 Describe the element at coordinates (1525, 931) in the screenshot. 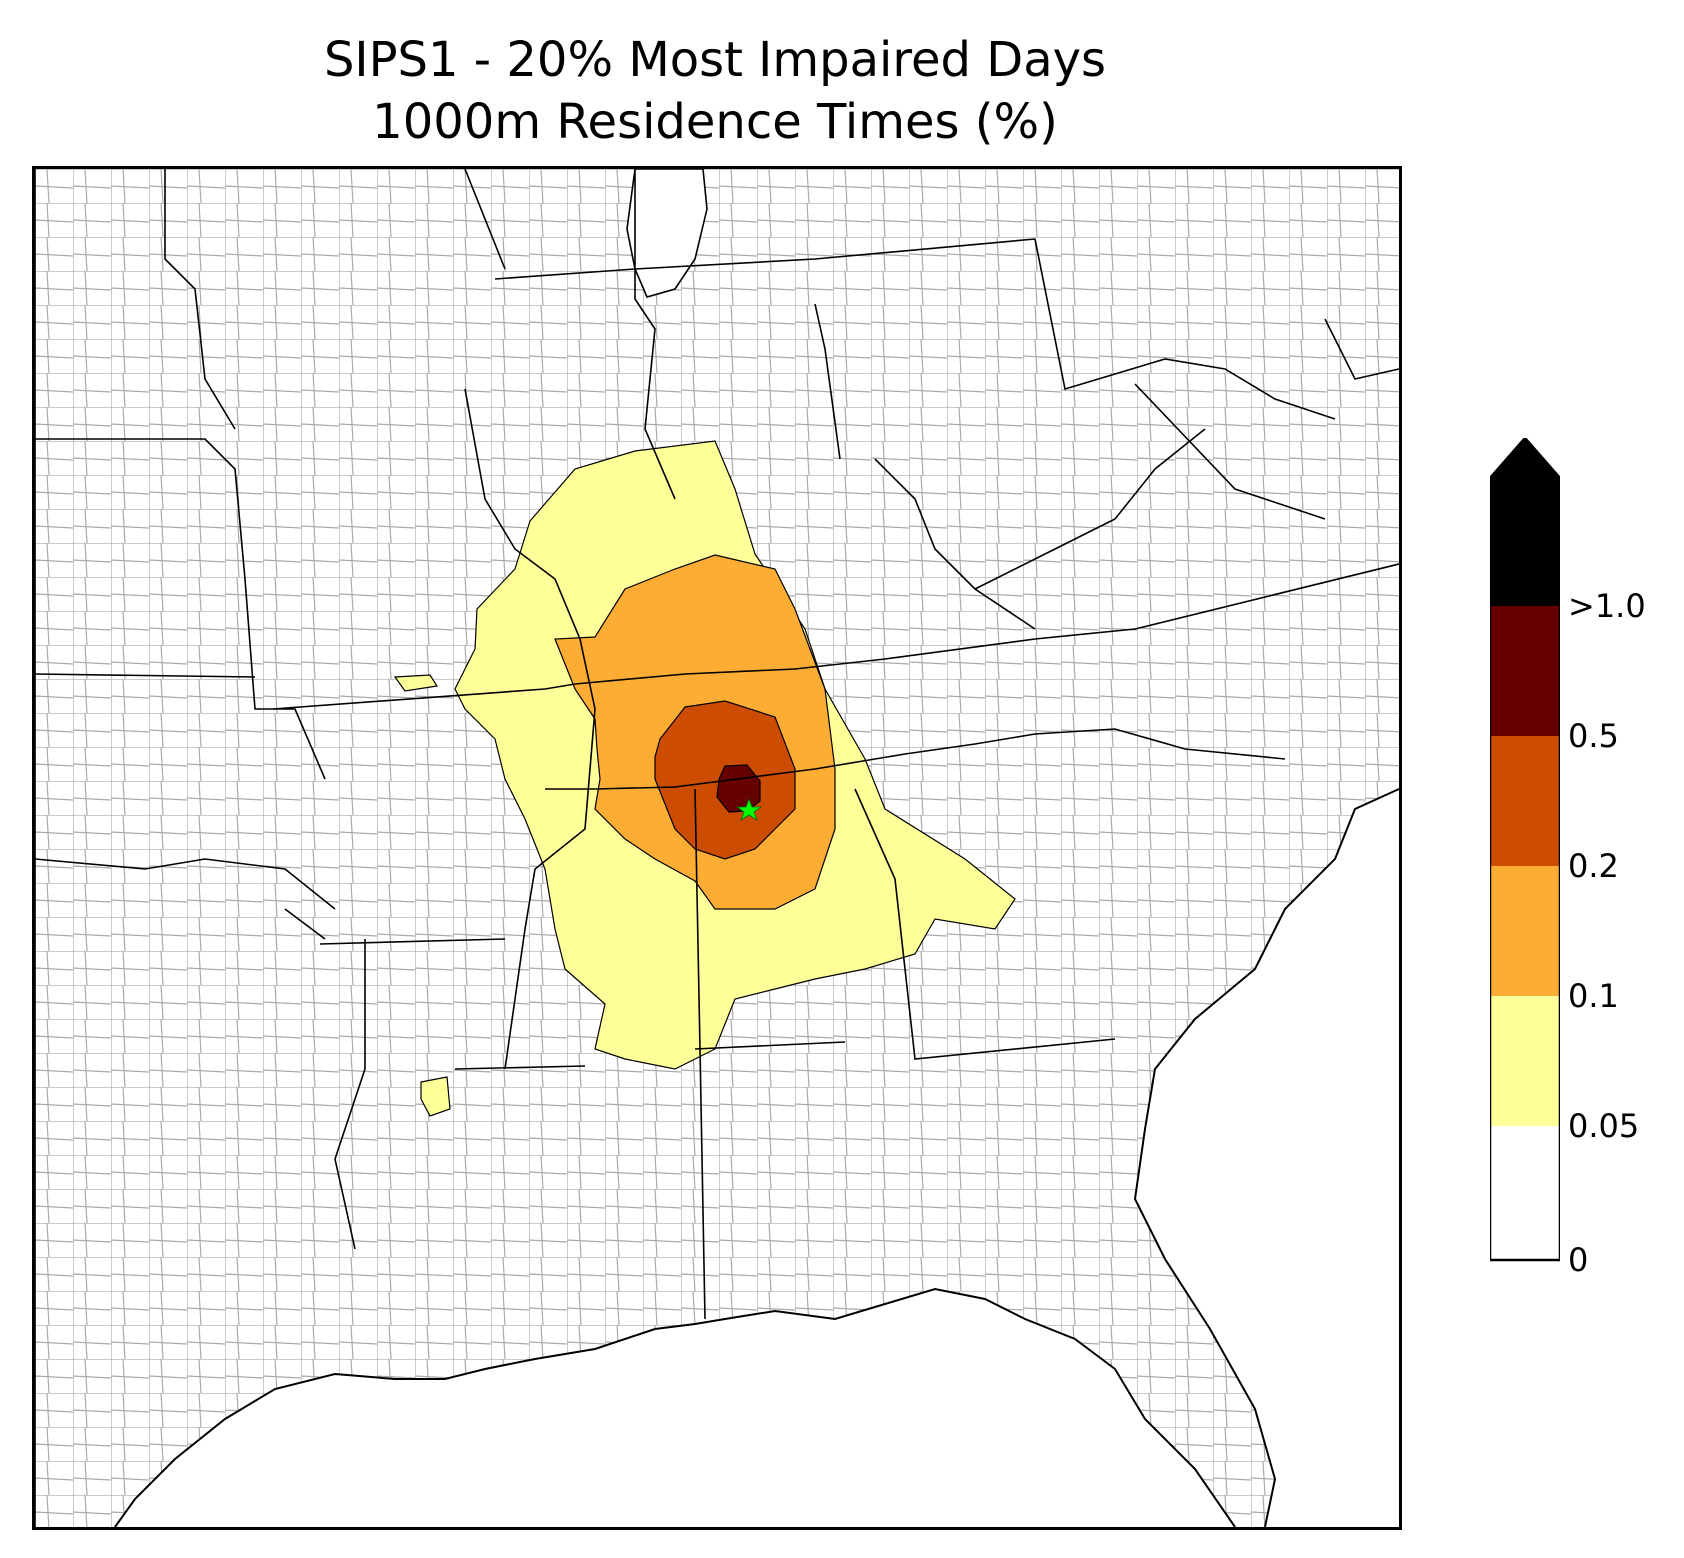

I see `colorbar-level-0.1-0.2` at that location.